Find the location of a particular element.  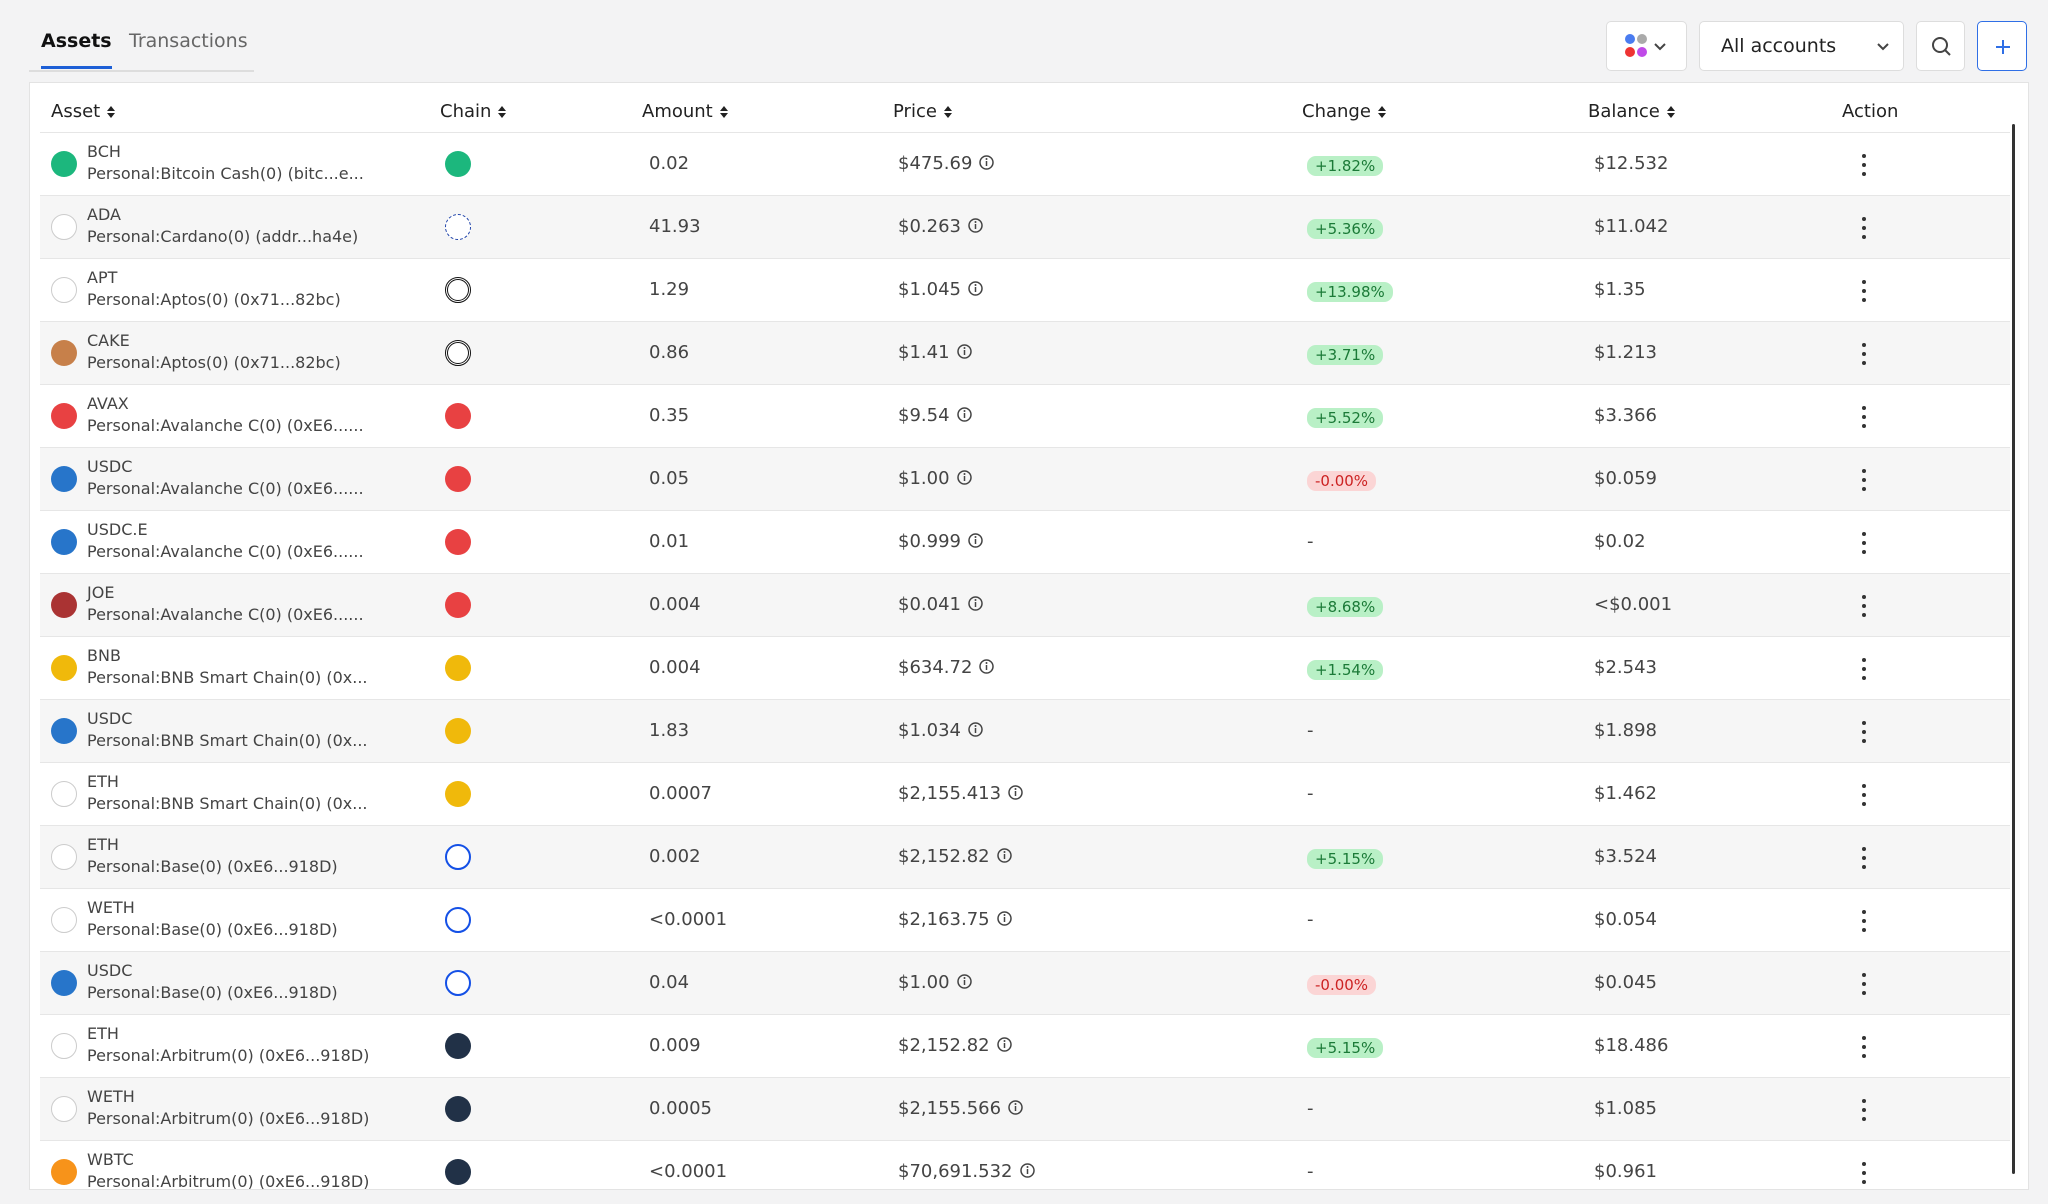

price: $0.041 is located at coordinates (929, 604).